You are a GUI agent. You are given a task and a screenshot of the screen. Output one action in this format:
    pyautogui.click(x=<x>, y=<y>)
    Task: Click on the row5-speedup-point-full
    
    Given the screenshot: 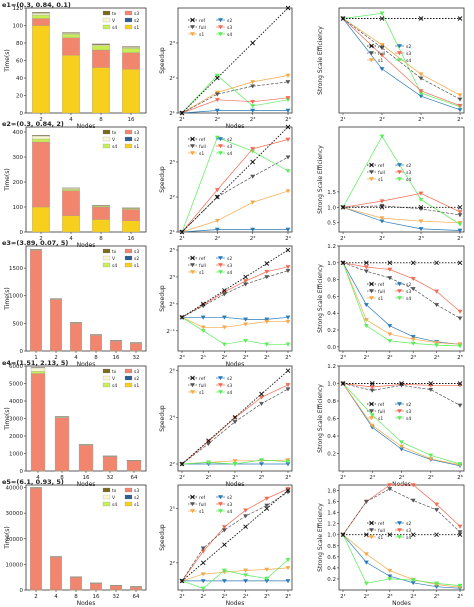 What is the action you would take?
    pyautogui.click(x=224, y=530)
    